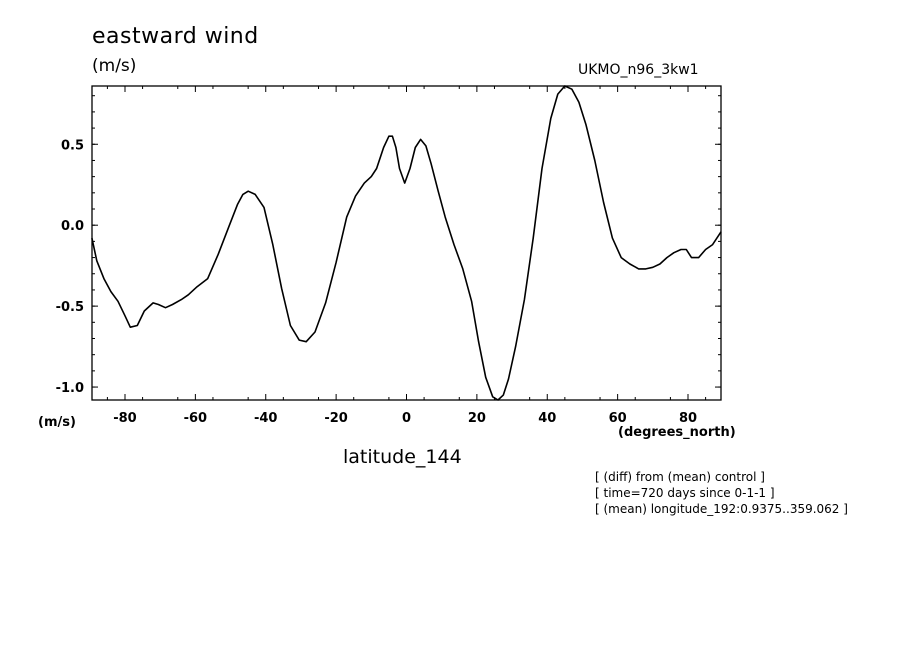 The image size is (904, 654). I want to click on y-tick-label: 0.5, so click(72, 145).